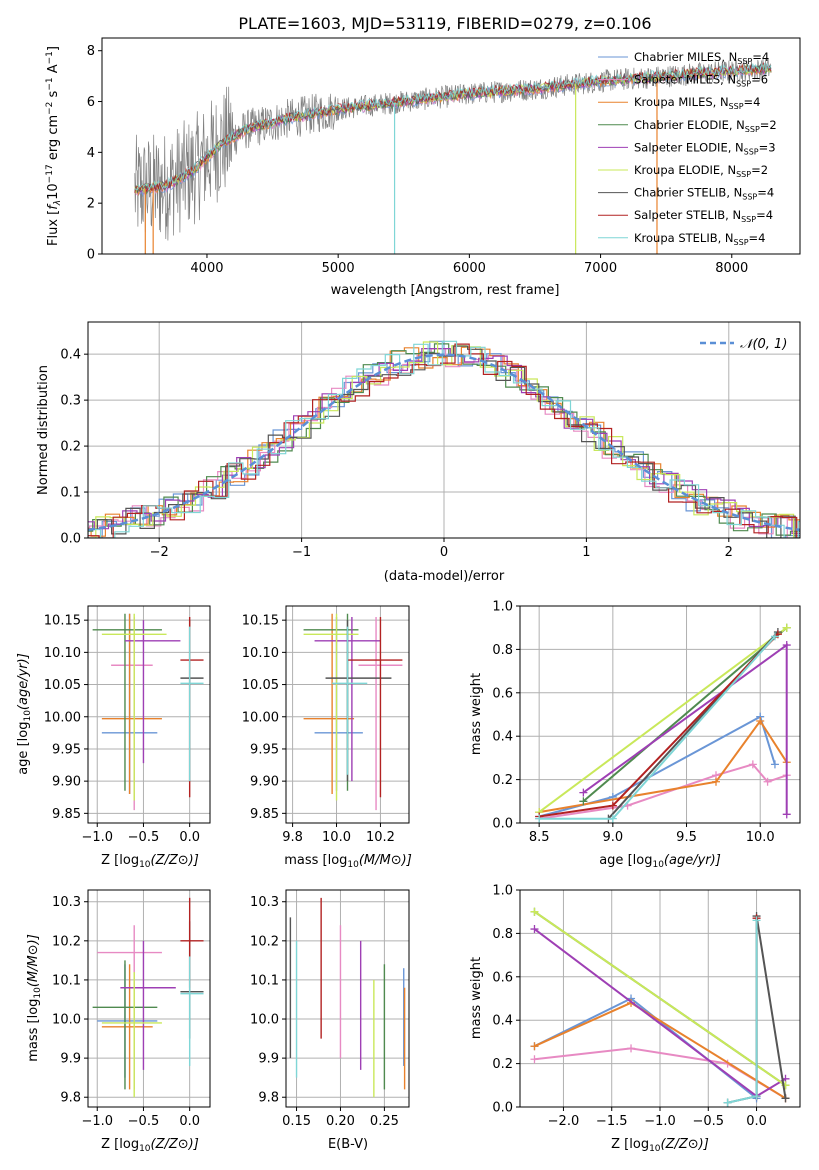 This screenshot has height=1170, width=819. I want to click on y-tick-label: 10.05, so click(260, 685).